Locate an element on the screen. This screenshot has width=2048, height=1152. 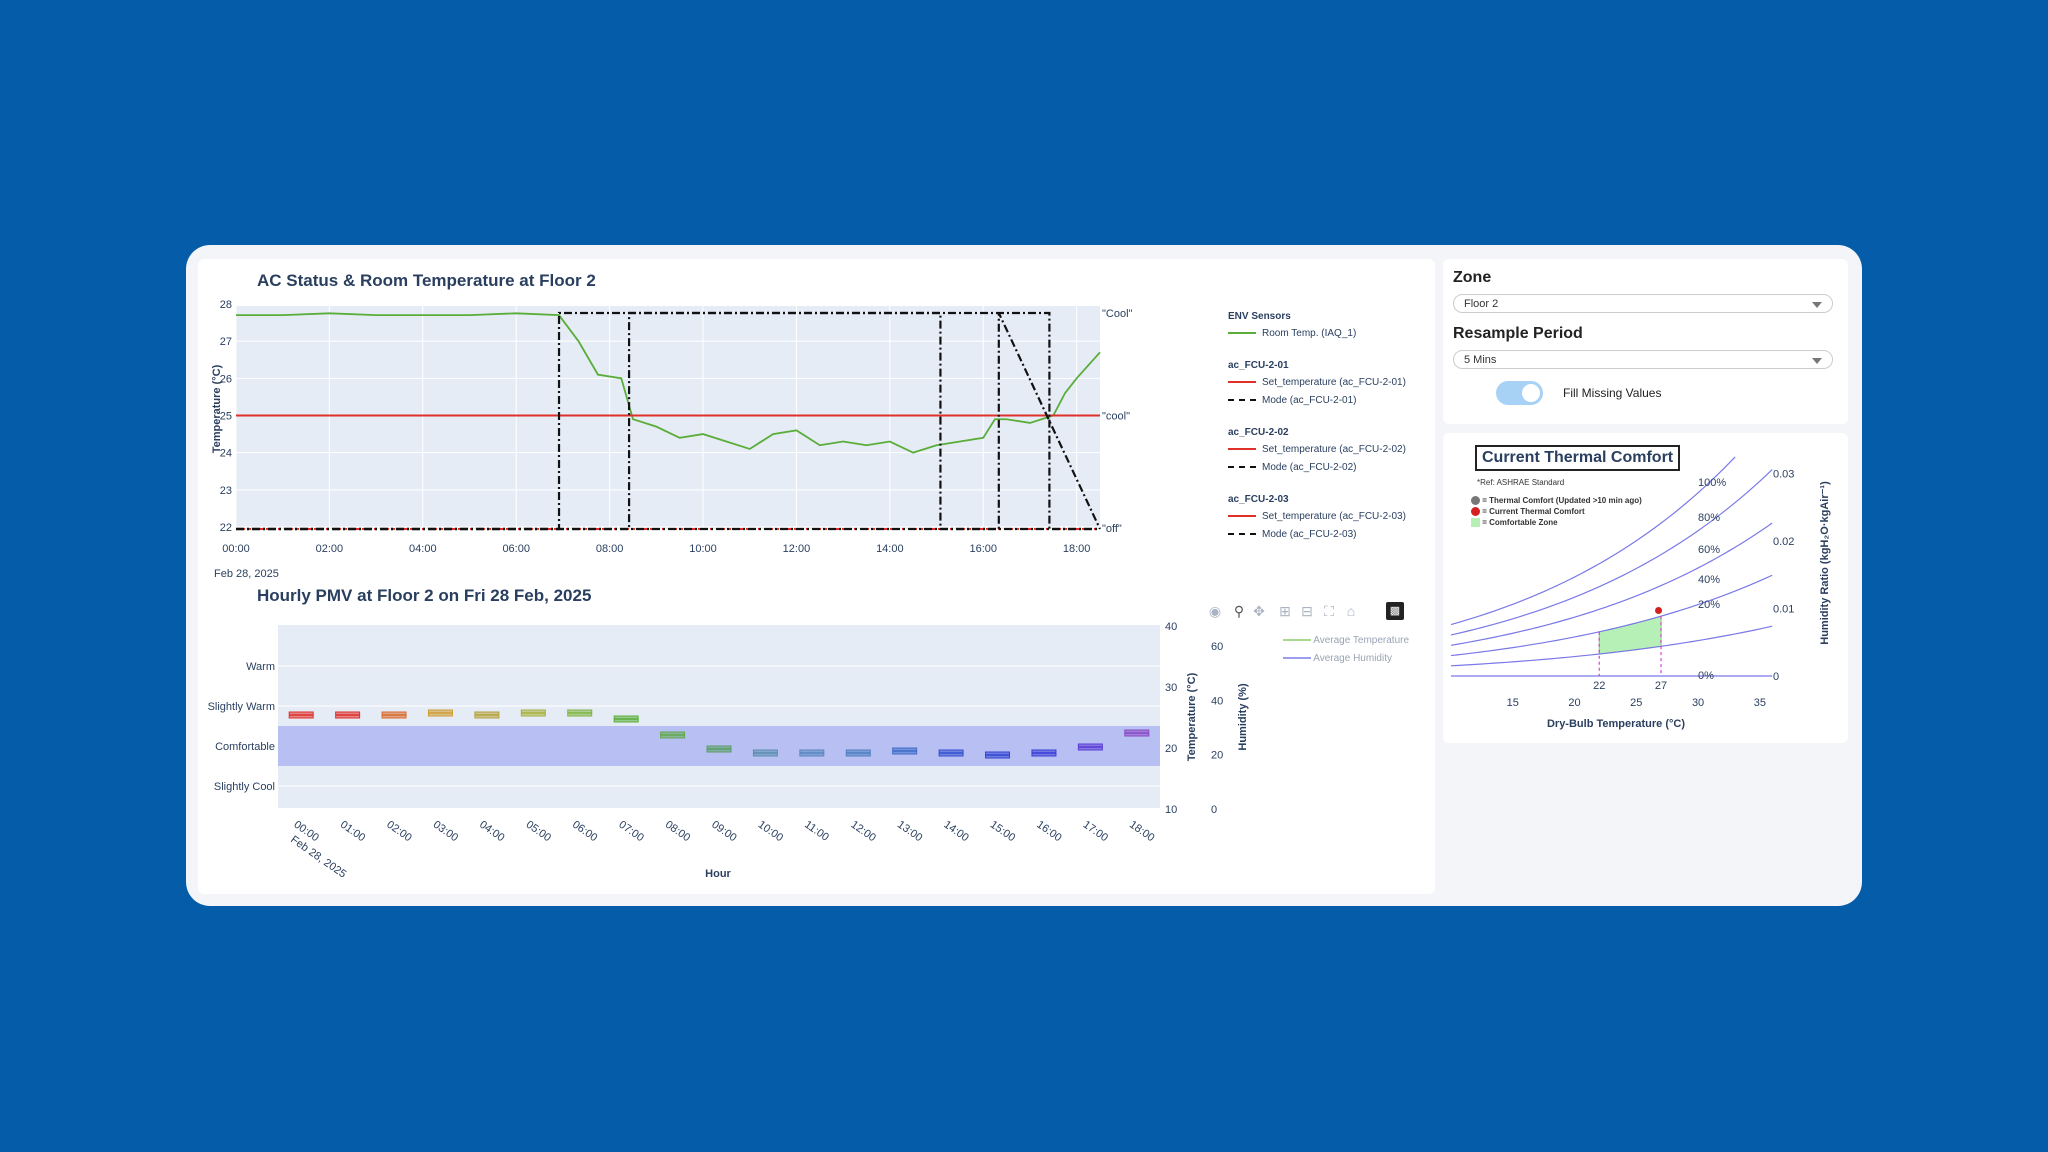
legend-item: Set_temperature (ac_FCU-2-02) is located at coordinates (1328, 453).